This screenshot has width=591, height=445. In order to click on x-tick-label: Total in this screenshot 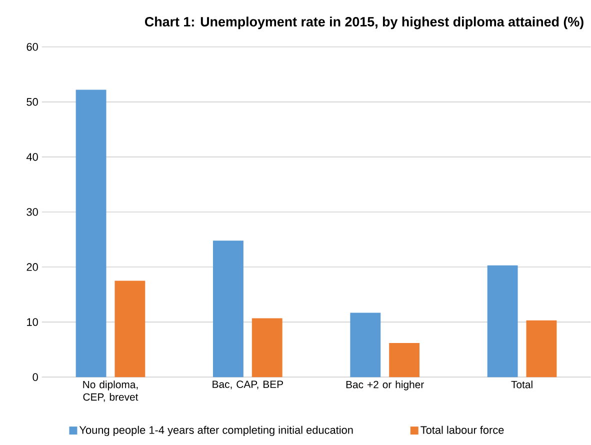, I will do `click(521, 384)`.